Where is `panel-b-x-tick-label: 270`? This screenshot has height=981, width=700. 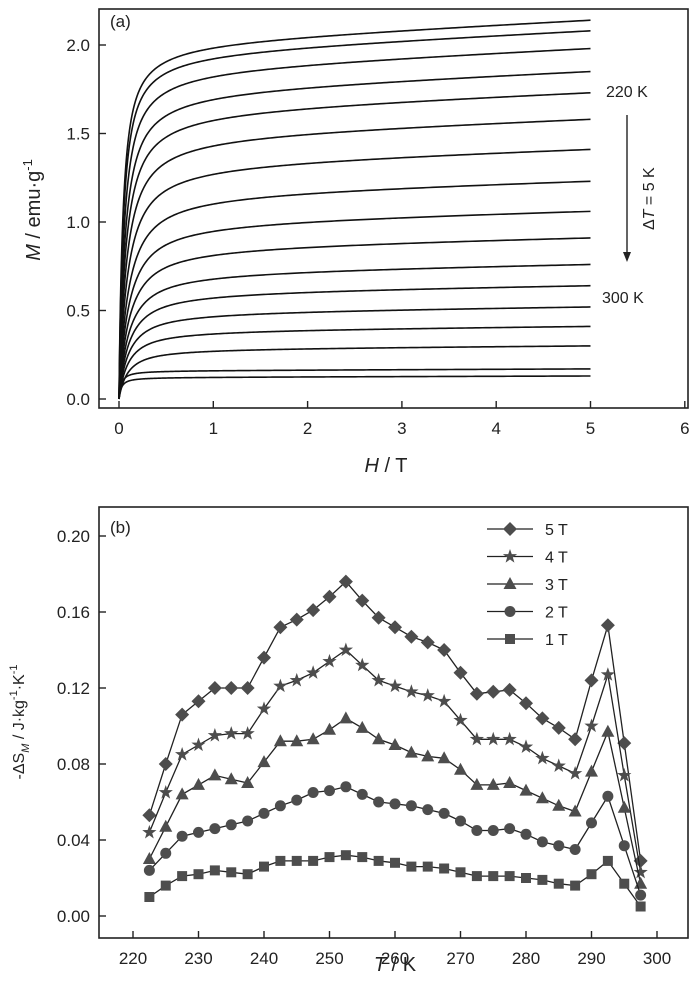 panel-b-x-tick-label: 270 is located at coordinates (460, 958).